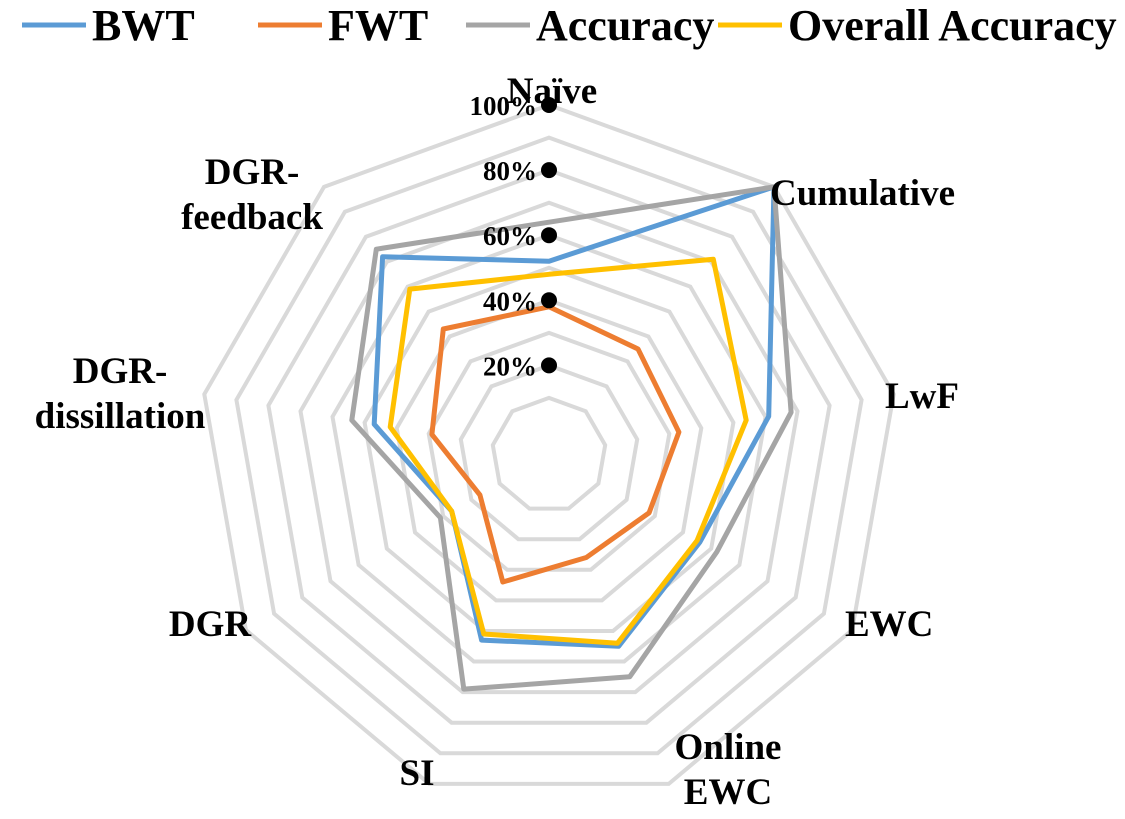 This screenshot has height=819, width=1125. Describe the element at coordinates (510, 171) in the screenshot. I see `tick-label: 80%` at that location.